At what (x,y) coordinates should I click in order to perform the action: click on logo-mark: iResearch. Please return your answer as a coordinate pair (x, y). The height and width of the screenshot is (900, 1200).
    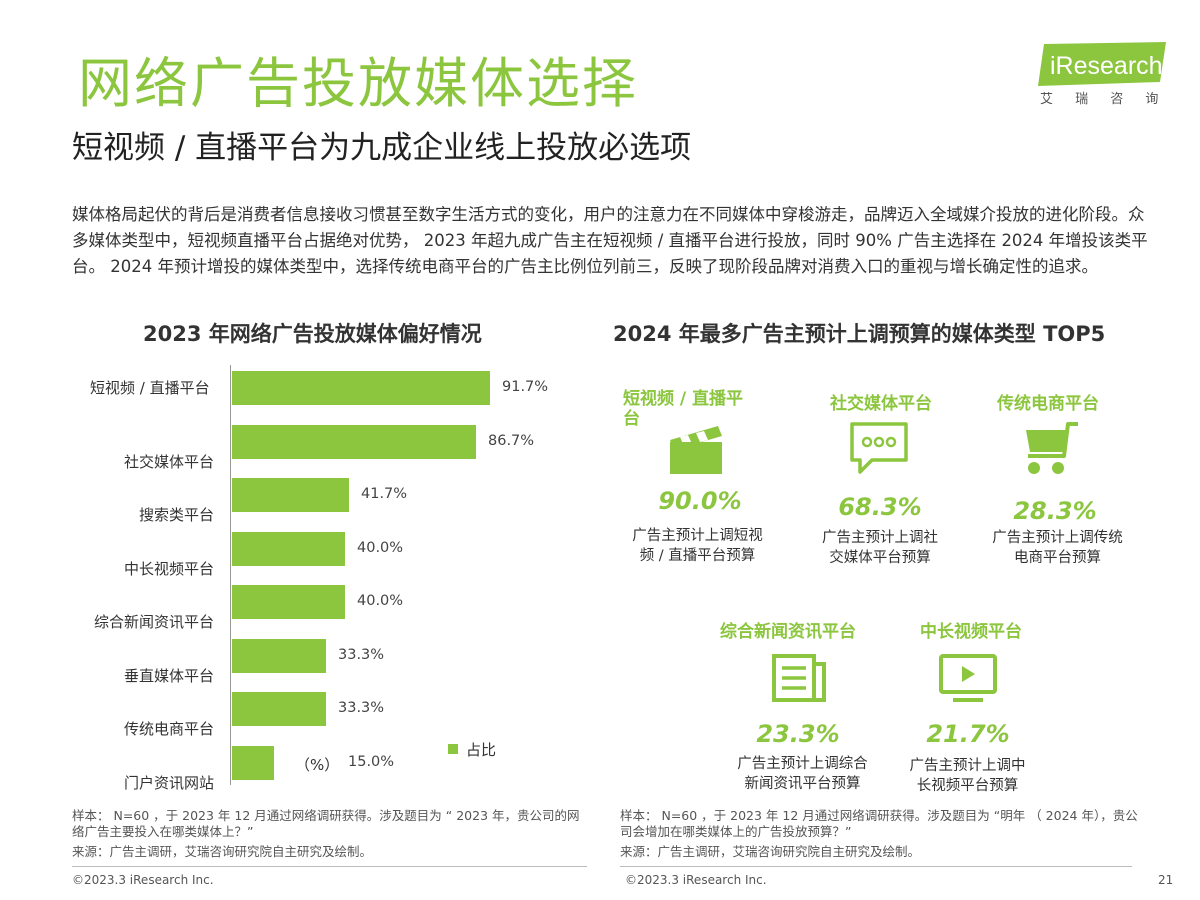
    Looking at the image, I should click on (1102, 64).